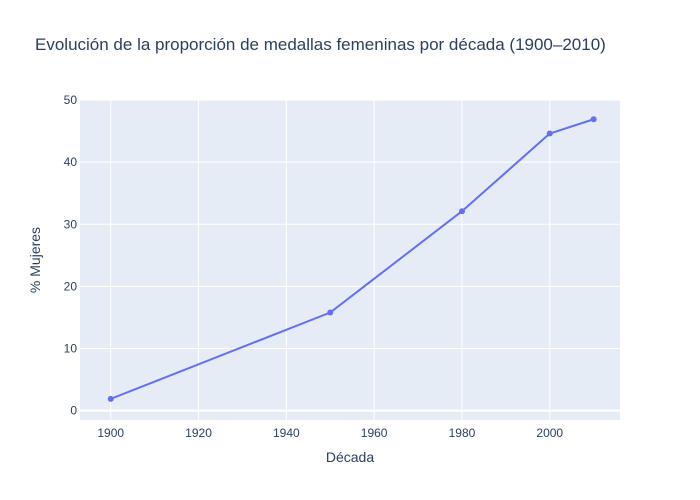 The width and height of the screenshot is (700, 500). What do you see at coordinates (549, 433) in the screenshot?
I see `x-tick-label: 2000` at bounding box center [549, 433].